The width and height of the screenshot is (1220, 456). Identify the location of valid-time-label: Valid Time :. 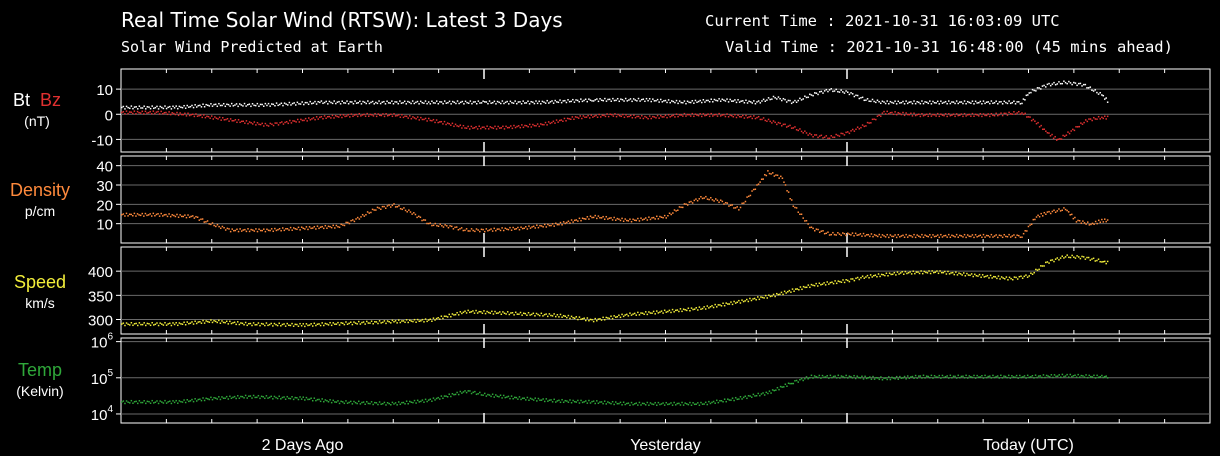
(786, 47).